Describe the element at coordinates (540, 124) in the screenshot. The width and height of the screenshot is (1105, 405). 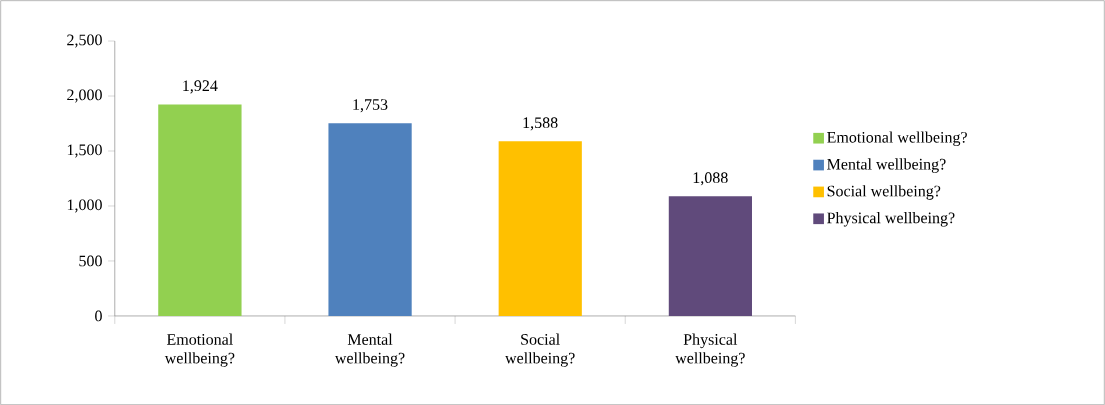
I see `data-label: 1,588` at that location.